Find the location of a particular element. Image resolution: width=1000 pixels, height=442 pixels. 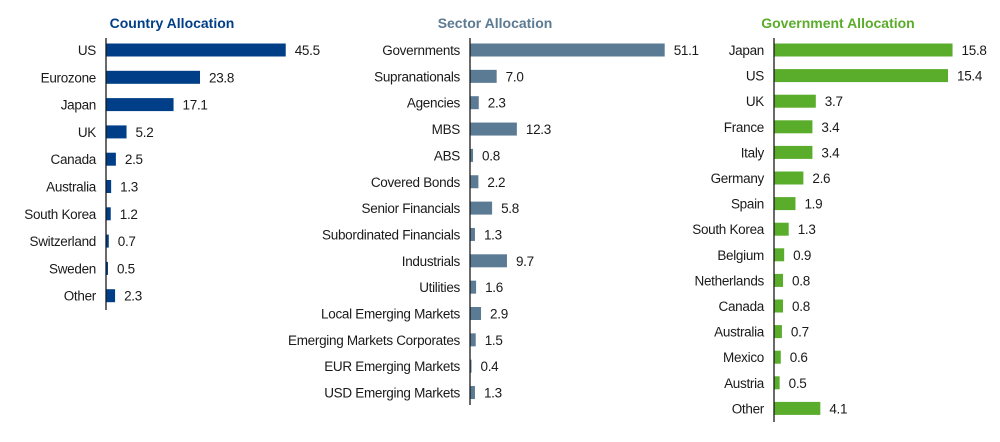

value-label: 0.4 is located at coordinates (490, 366).